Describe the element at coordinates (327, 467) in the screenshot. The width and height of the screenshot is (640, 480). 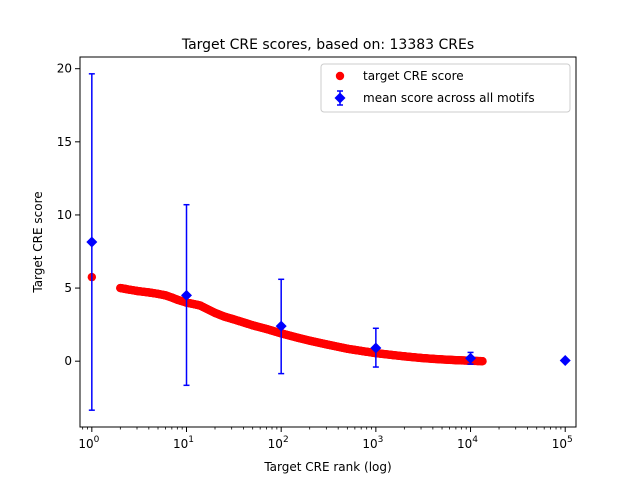
I see `x-axis-label: Target CRE rank (log)` at that location.